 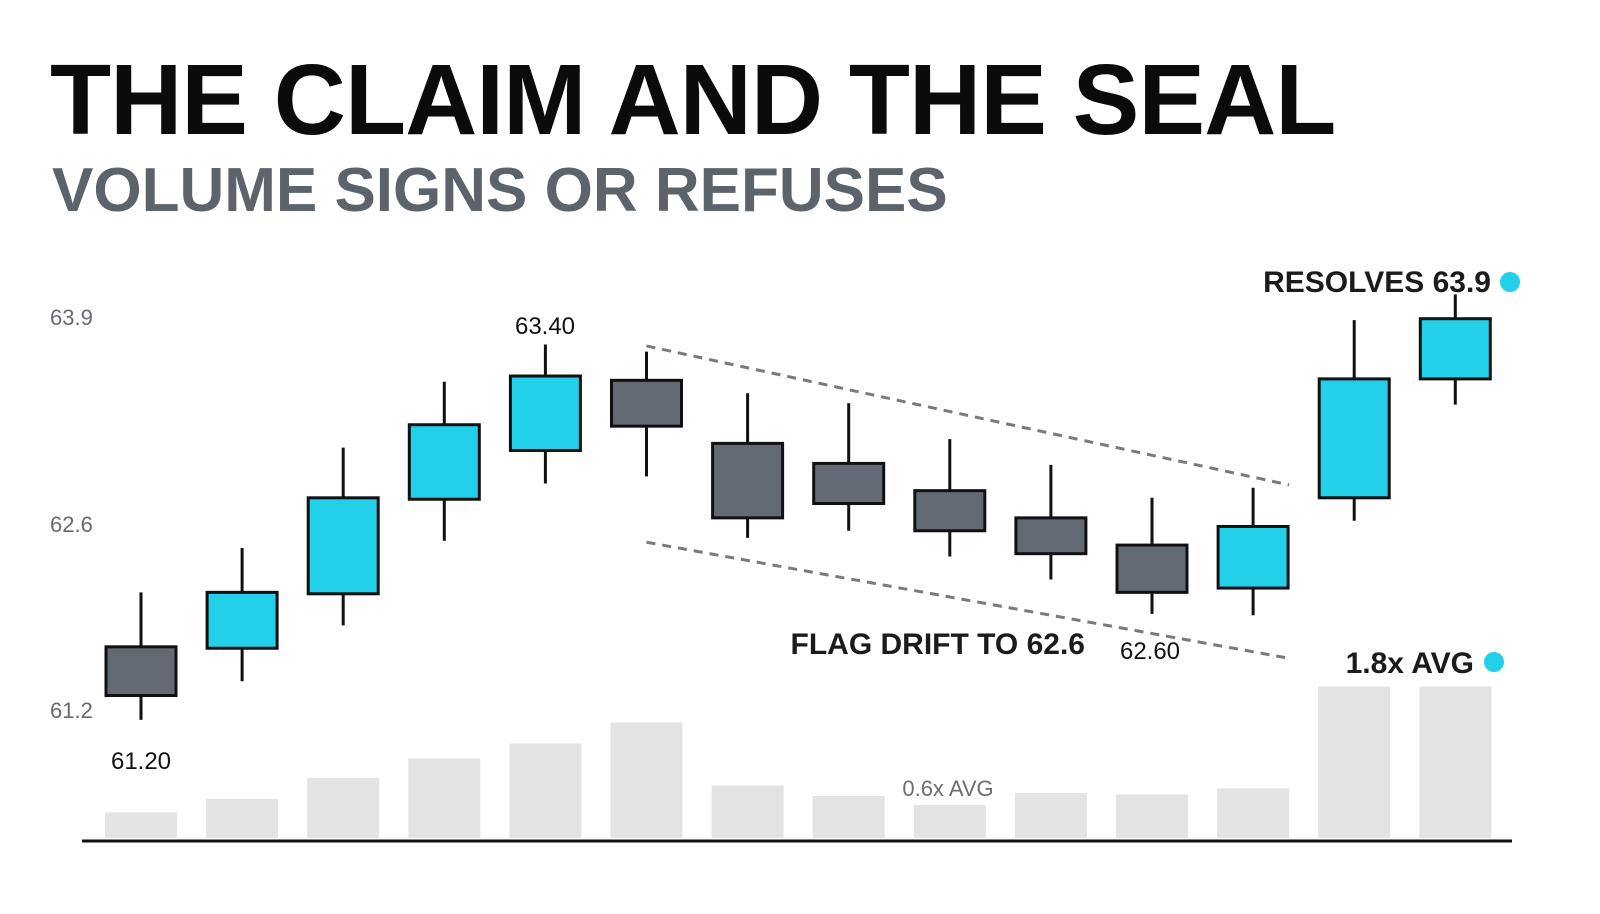 What do you see at coordinates (1150, 651) in the screenshot?
I see `price-label-flag-low: 62.60` at bounding box center [1150, 651].